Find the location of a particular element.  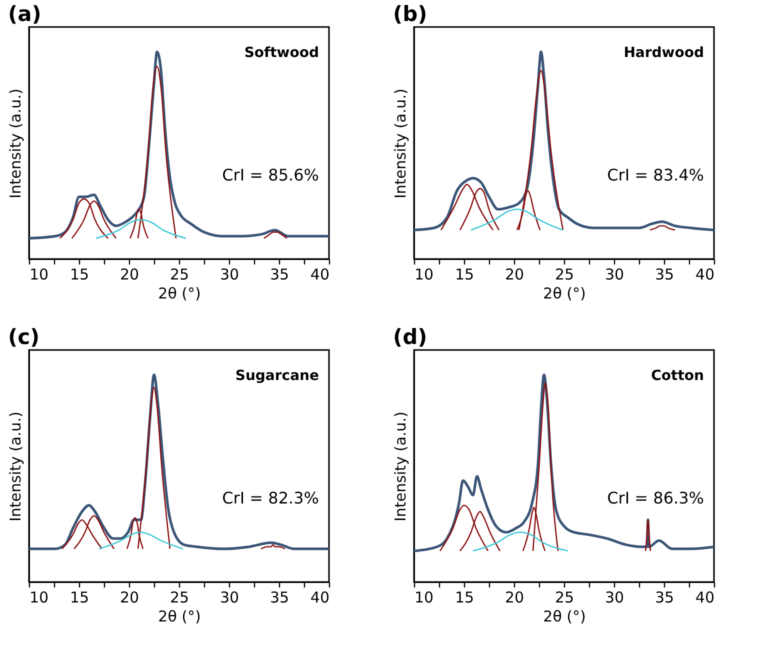

annotation: CrI = 86.3% is located at coordinates (655, 498).